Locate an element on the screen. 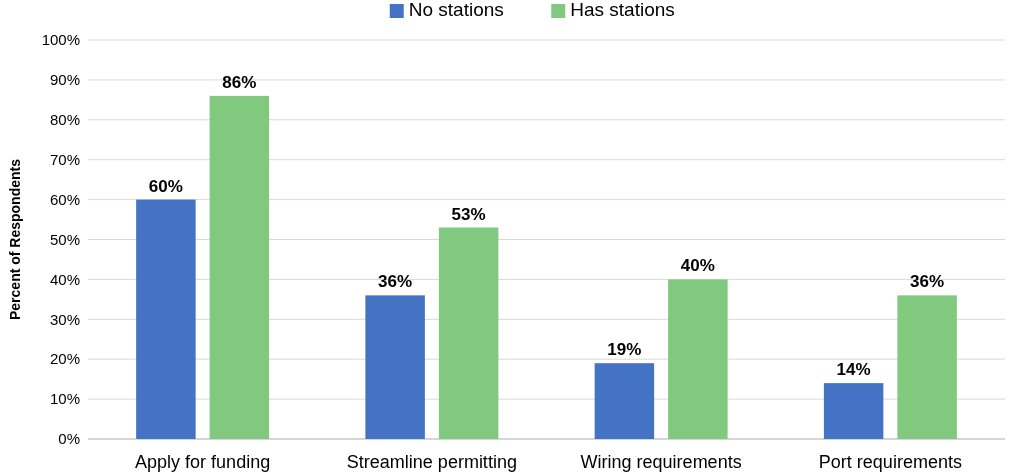 The width and height of the screenshot is (1019, 475). y-tick-label: 60% is located at coordinates (64, 199).